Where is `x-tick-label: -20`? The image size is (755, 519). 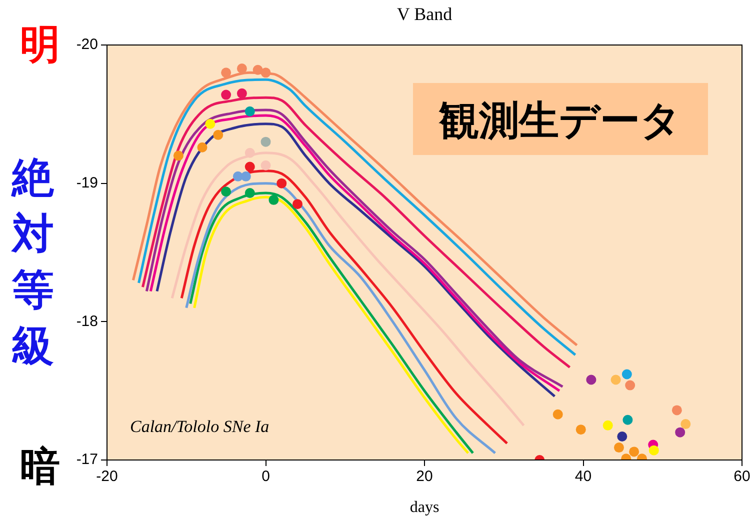 x-tick-label: -20 is located at coordinates (107, 477).